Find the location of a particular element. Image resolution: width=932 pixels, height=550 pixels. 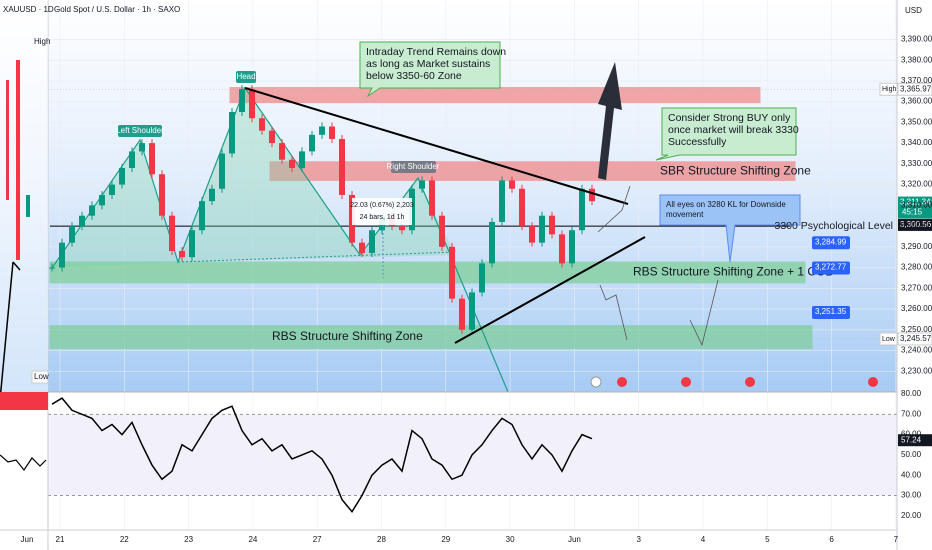

zone-label: RBS Structure Shifting Zone + 1 COB is located at coordinates (733, 272).